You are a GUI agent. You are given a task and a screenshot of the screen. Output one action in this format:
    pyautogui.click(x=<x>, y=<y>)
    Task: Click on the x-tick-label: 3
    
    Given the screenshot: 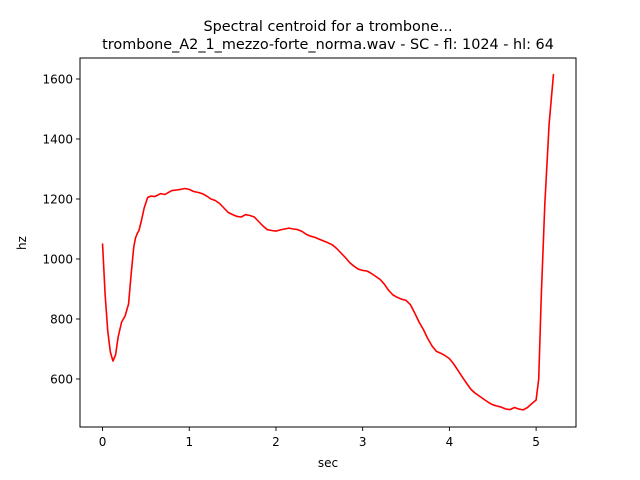 What is the action you would take?
    pyautogui.click(x=363, y=442)
    